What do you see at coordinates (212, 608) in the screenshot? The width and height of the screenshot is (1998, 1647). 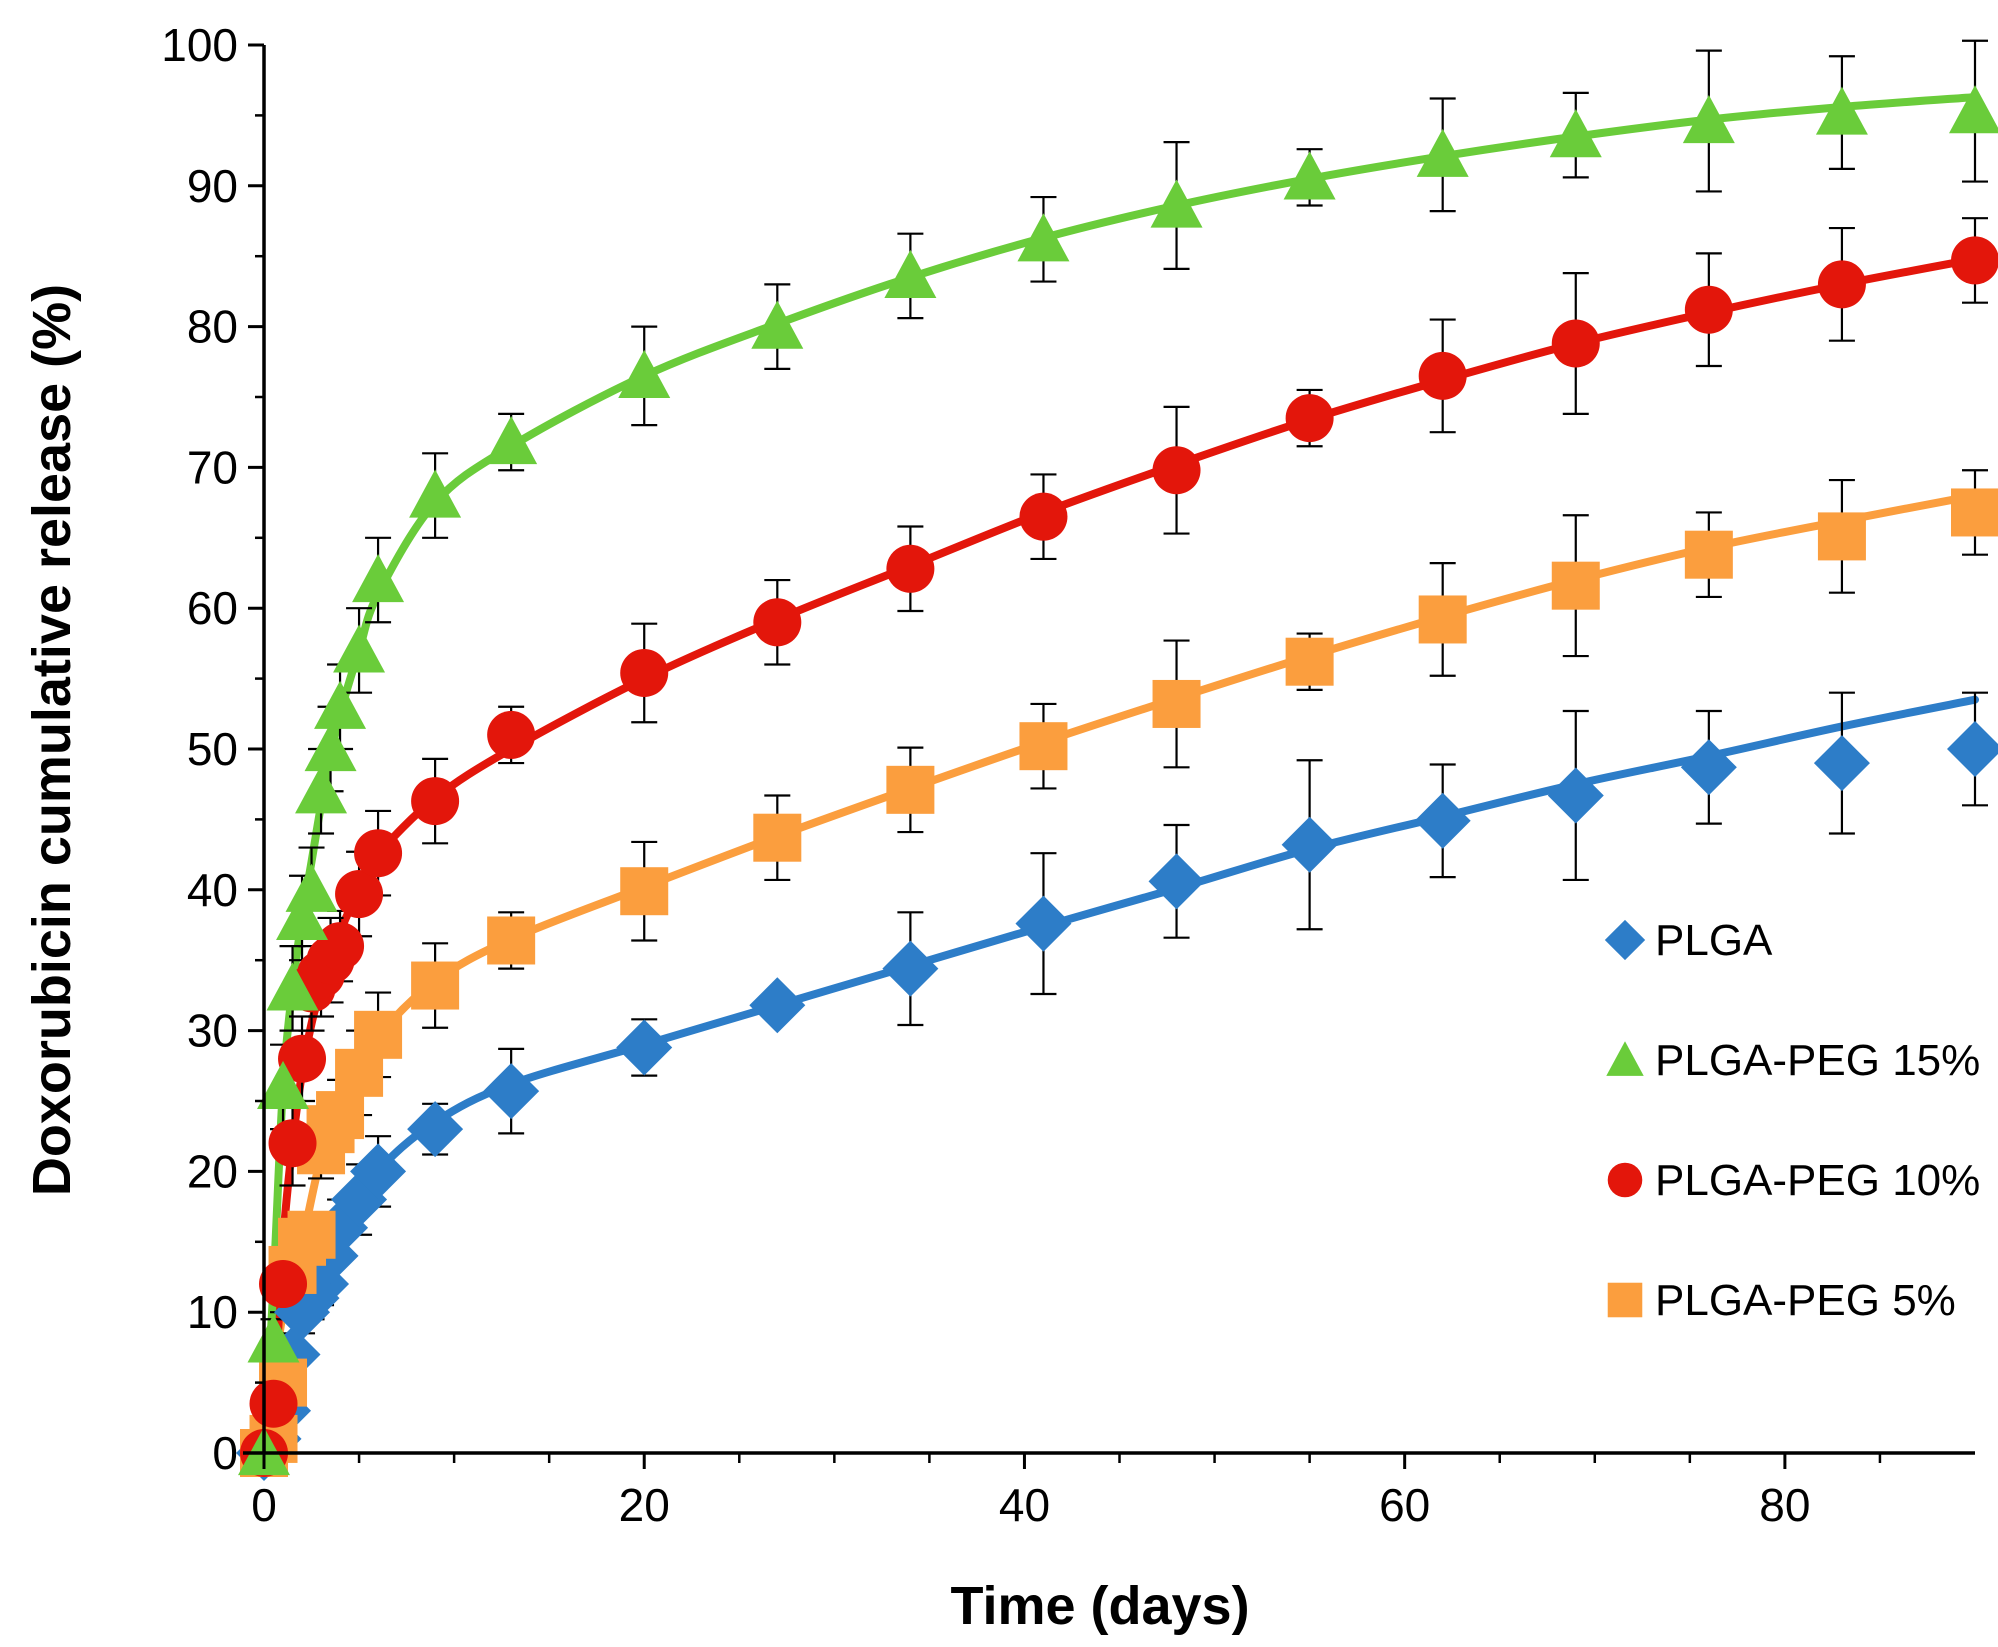 I see `y-tick-label: 60` at bounding box center [212, 608].